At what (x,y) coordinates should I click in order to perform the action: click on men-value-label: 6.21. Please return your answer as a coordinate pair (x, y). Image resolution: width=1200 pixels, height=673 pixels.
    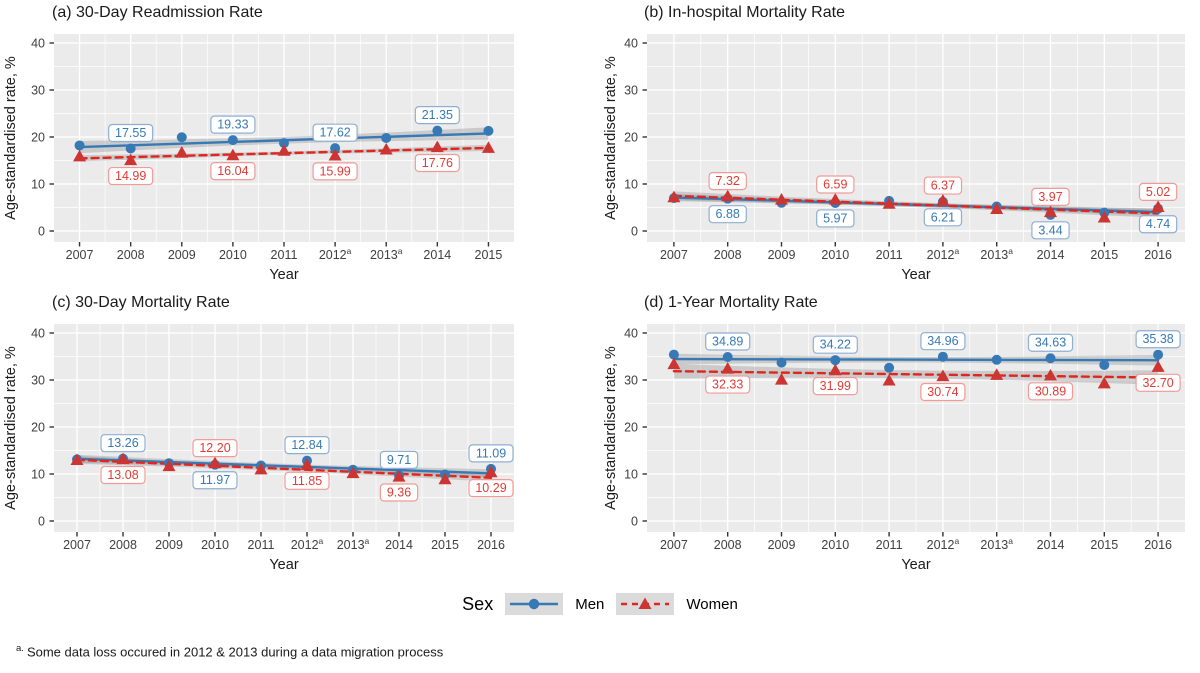
    Looking at the image, I should click on (943, 217).